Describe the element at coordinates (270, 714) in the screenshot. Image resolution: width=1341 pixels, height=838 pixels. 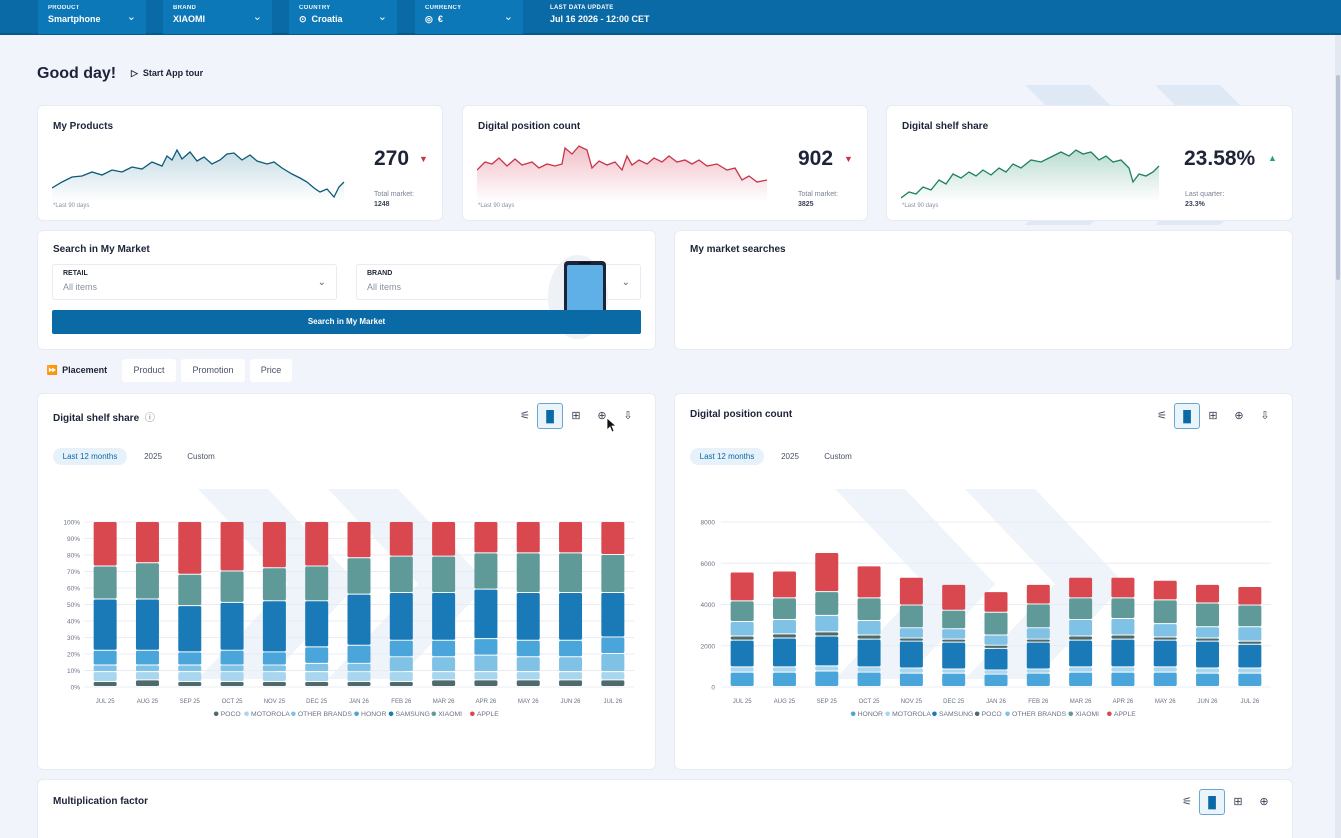
I see `legend-item: MOTOROLA` at that location.